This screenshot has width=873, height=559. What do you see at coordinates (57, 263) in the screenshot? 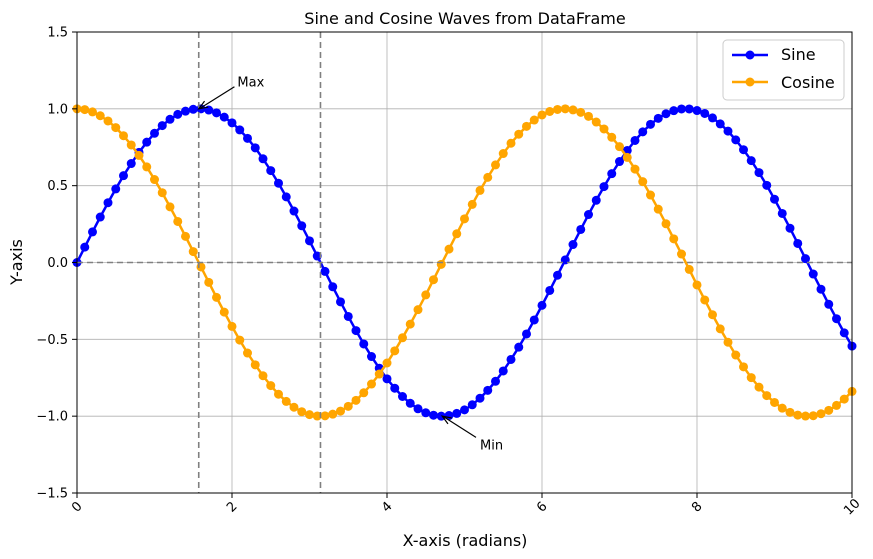
I see `y-tick-label: 0.0` at bounding box center [57, 263].